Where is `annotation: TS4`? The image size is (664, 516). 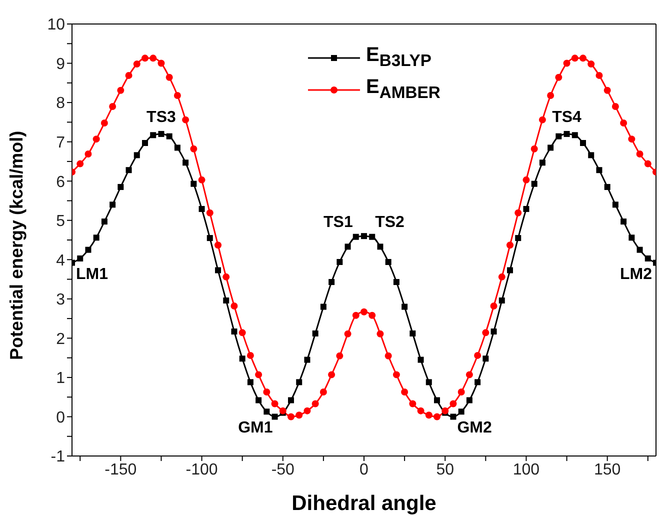 annotation: TS4 is located at coordinates (567, 117).